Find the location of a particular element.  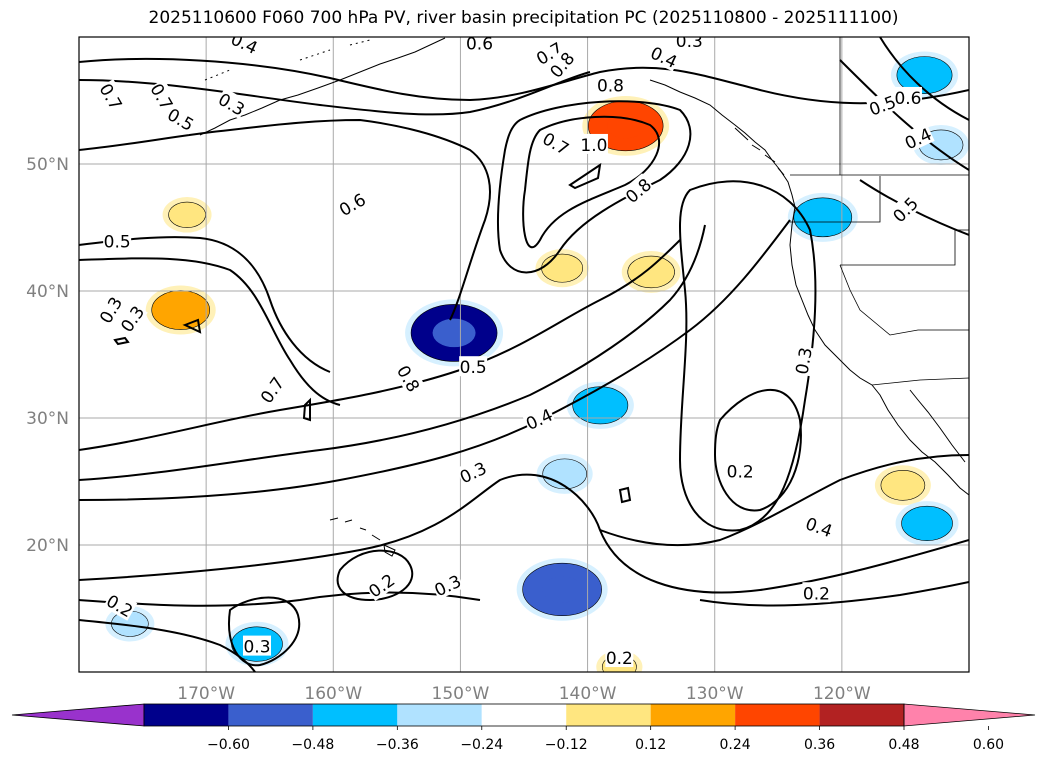

lon-tick-label: 130°W is located at coordinates (715, 694).